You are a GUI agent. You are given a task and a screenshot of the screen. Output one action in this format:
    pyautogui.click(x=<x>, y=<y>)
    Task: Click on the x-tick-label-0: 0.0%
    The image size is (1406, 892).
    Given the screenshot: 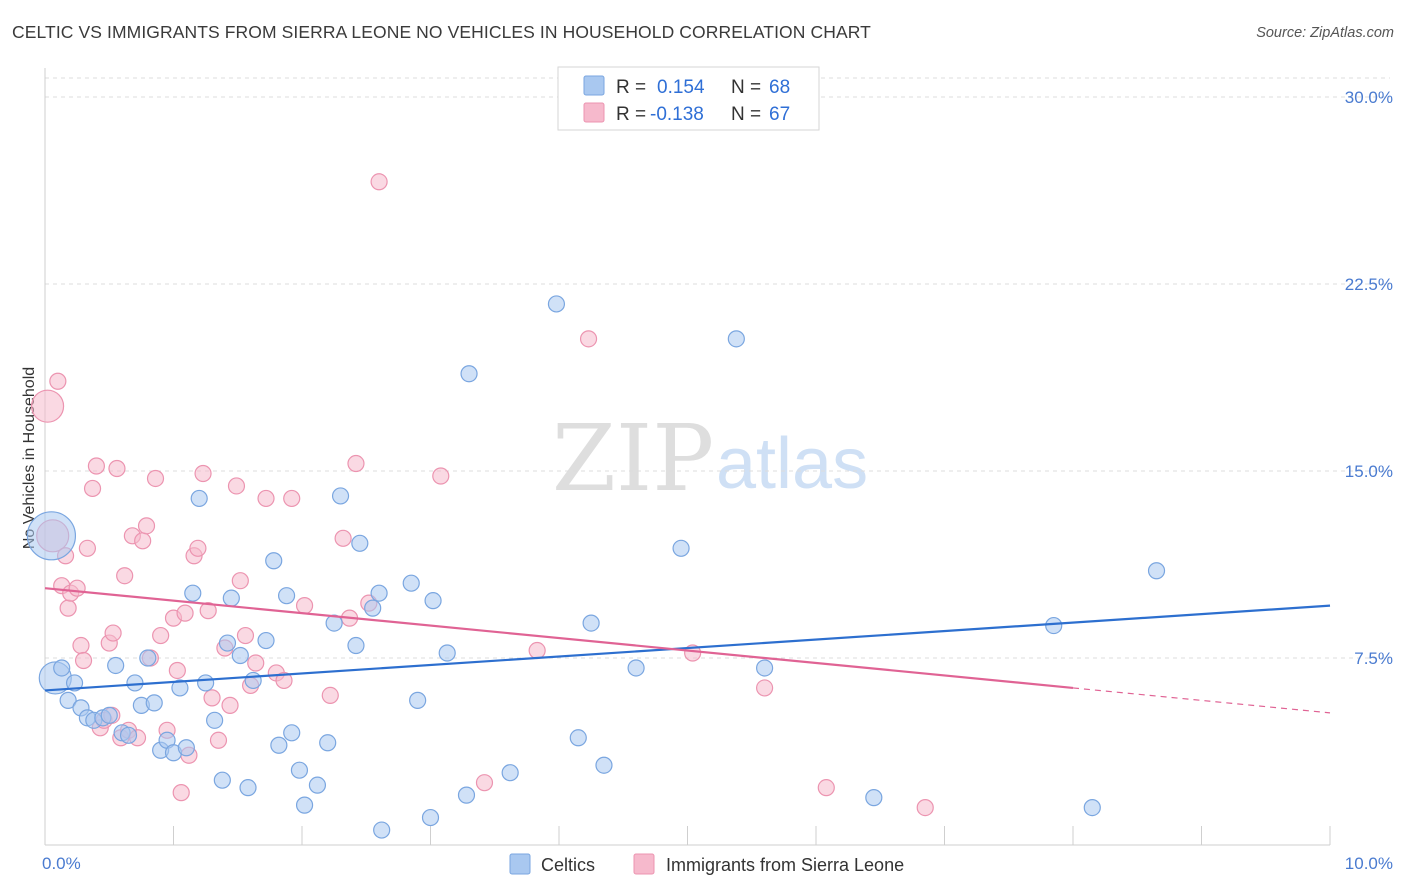 What is the action you would take?
    pyautogui.click(x=61, y=863)
    